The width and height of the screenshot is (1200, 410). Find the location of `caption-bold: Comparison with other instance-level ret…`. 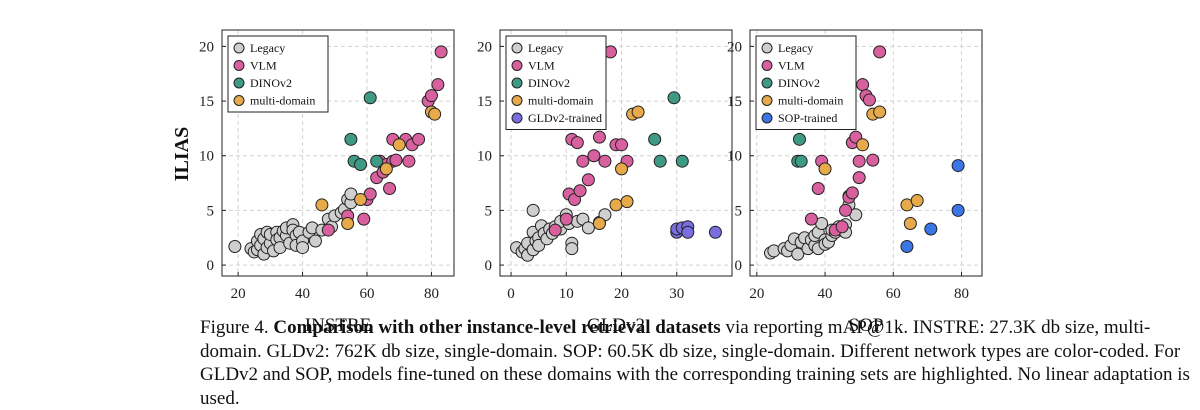

caption-bold: Comparison with other instance-level ret… is located at coordinates (497, 327).